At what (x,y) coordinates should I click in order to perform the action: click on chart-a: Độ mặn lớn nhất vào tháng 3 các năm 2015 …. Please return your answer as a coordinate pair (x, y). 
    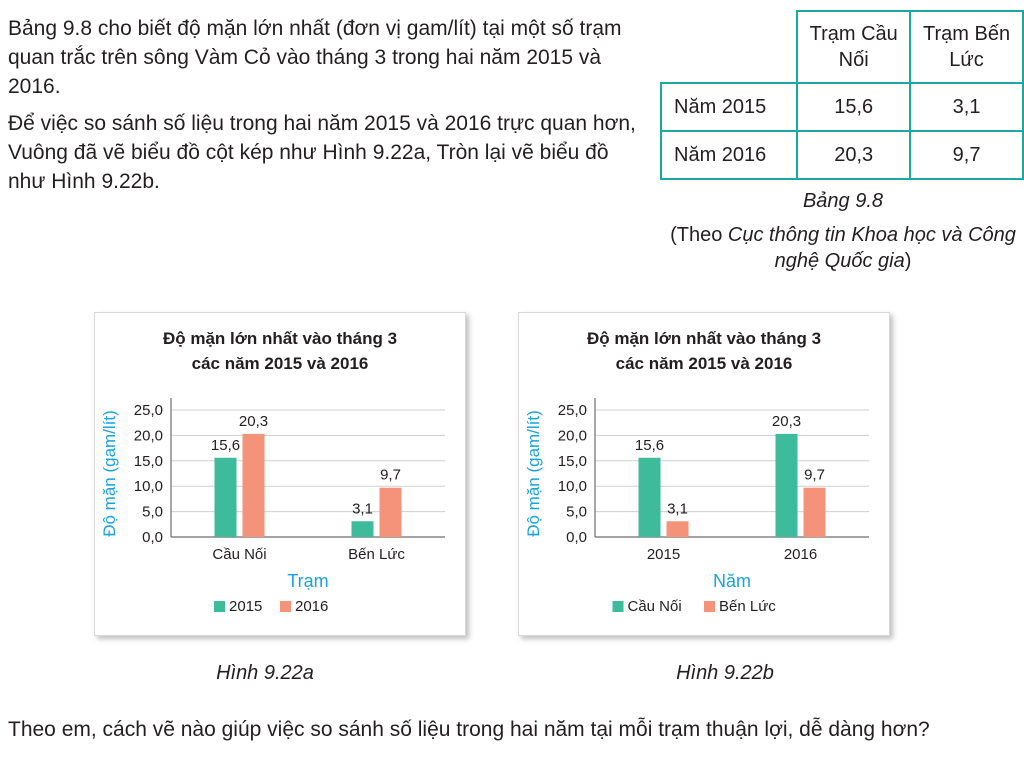
    Looking at the image, I should click on (272, 472).